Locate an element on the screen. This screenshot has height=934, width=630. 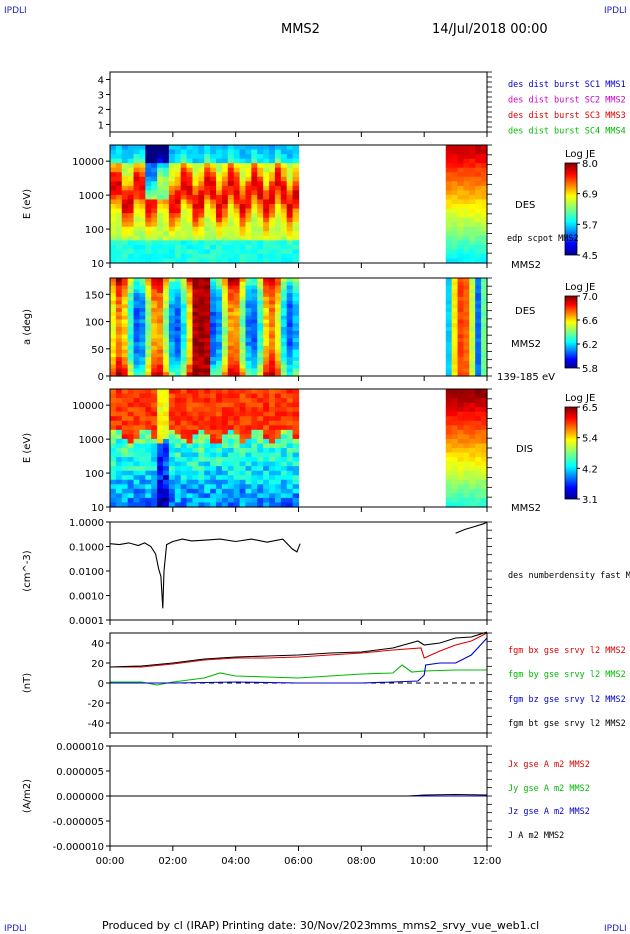
colorbar-tick-label: 5.4 is located at coordinates (590, 439).